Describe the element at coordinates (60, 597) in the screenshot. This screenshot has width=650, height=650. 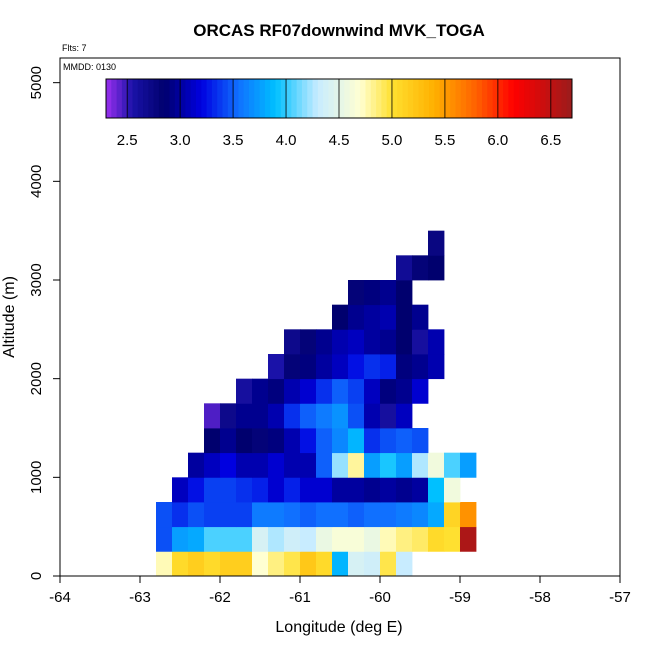
I see `x-tick-label: -64` at that location.